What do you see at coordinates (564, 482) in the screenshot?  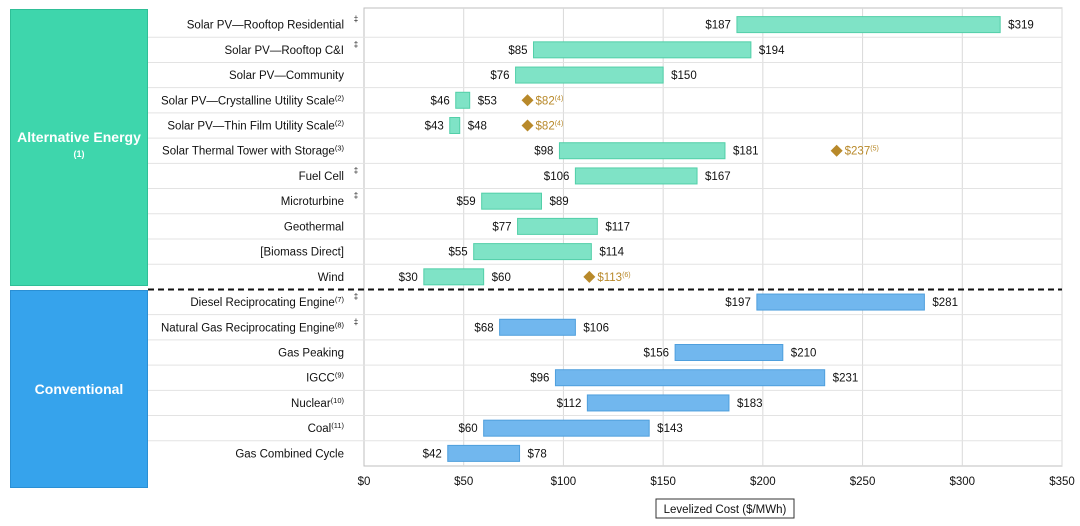 I see `x-tick-label: $100` at bounding box center [564, 482].